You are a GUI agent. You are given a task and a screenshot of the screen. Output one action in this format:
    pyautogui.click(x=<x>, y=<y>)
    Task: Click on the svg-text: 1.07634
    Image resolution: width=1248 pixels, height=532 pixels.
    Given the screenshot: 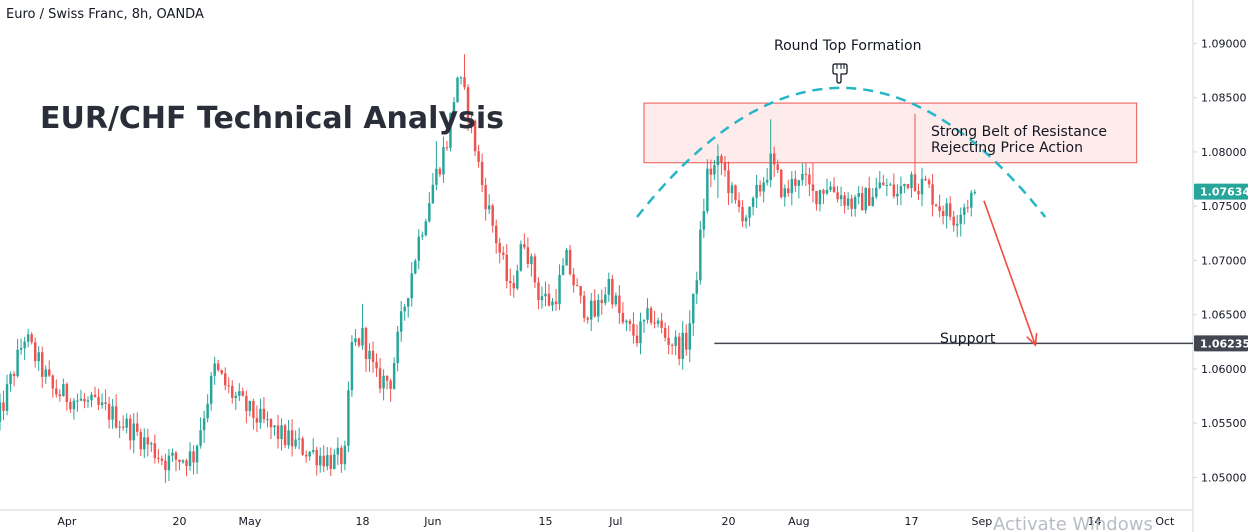 What is the action you would take?
    pyautogui.click(x=1224, y=192)
    